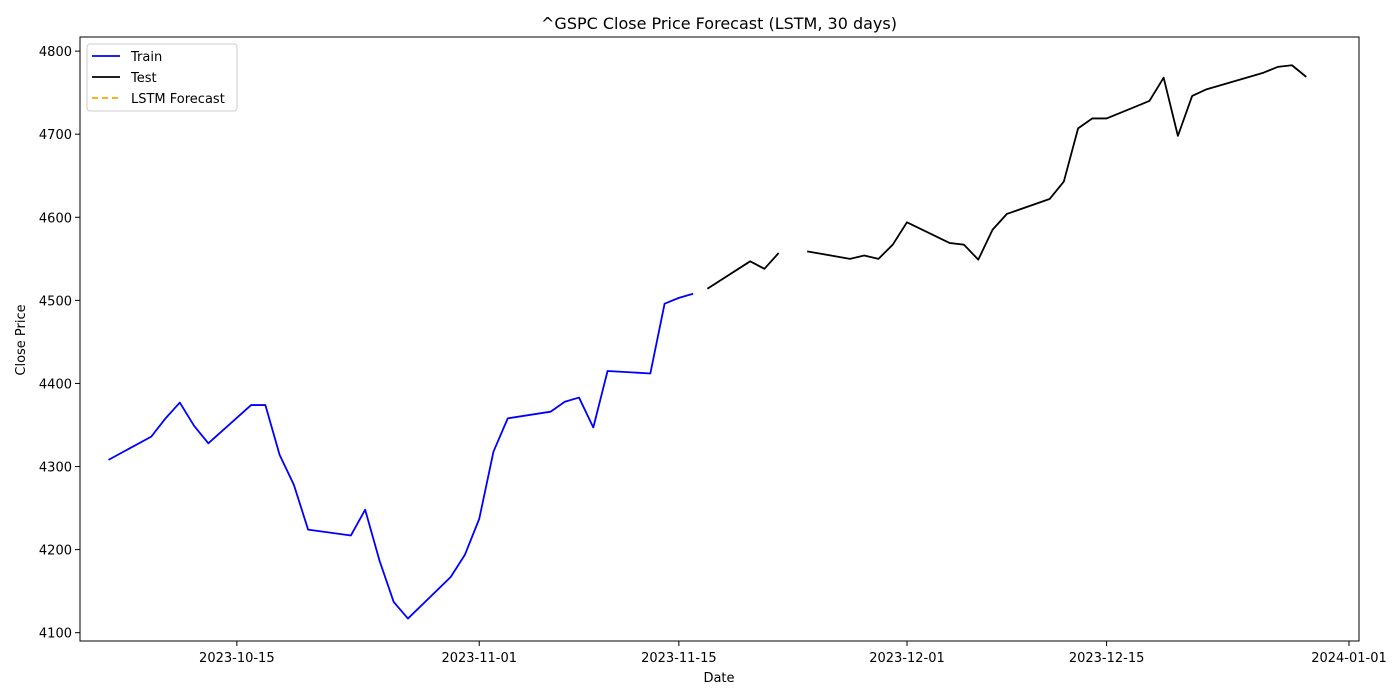  Describe the element at coordinates (55, 384) in the screenshot. I see `y-tick-label: 4400` at that location.